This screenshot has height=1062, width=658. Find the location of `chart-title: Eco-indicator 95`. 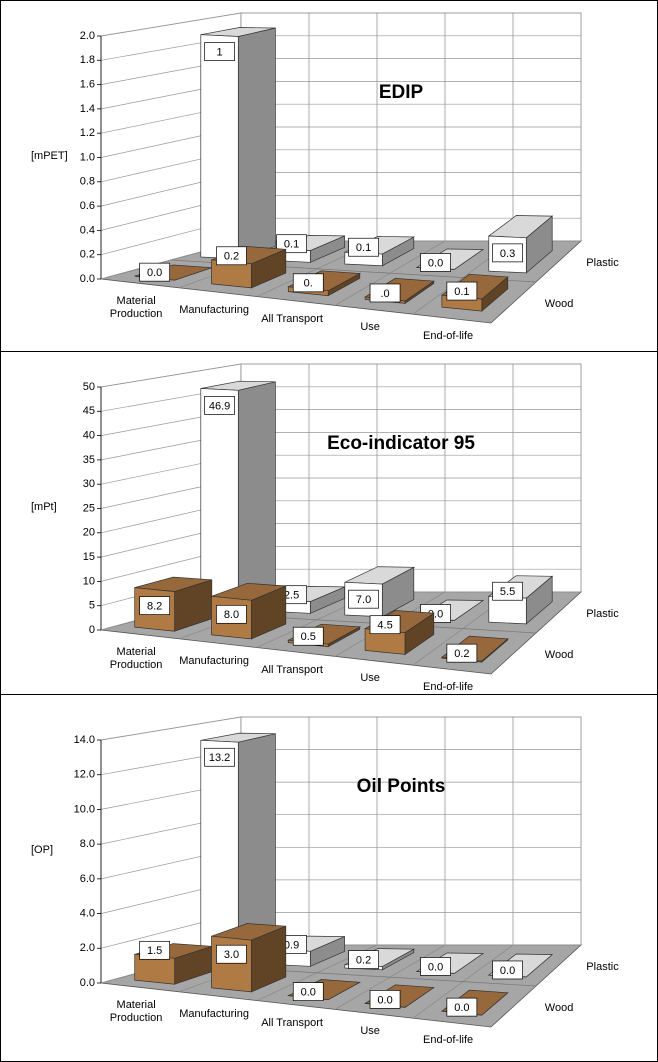

chart-title: Eco-indicator 95 is located at coordinates (401, 443).